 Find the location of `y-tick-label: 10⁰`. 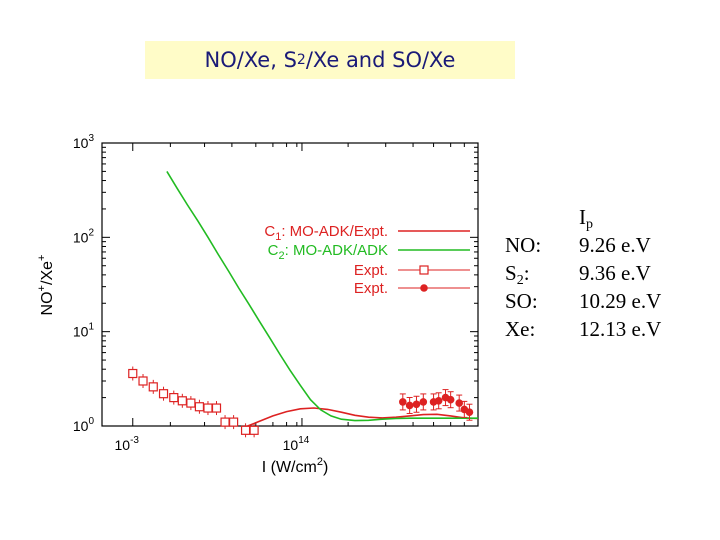

y-tick-label: 10⁰ is located at coordinates (84, 425).